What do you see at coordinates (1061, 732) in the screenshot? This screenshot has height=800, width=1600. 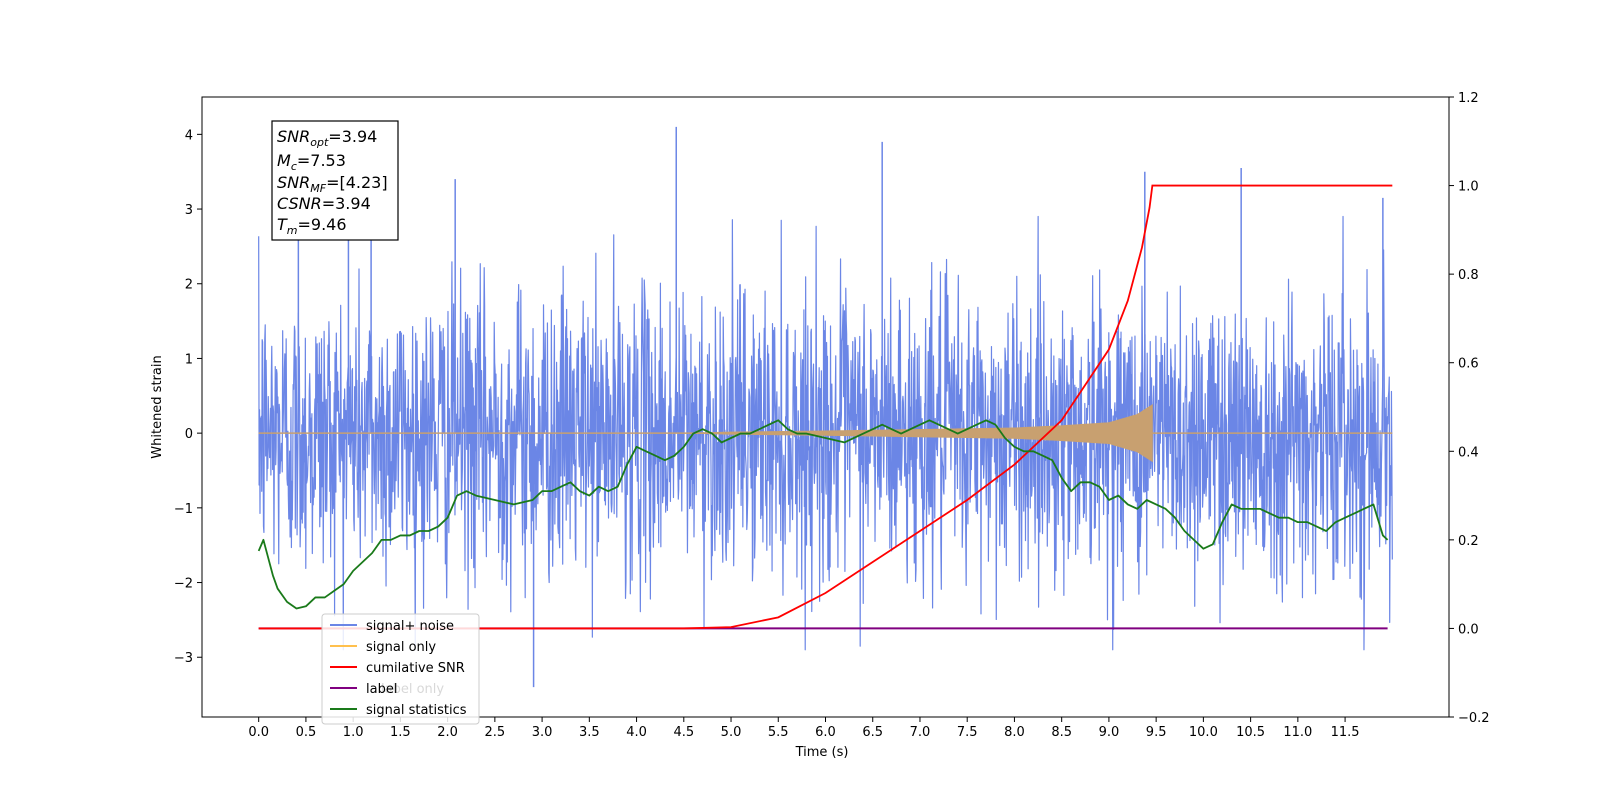 I see `x-tick-label: 8.5` at bounding box center [1061, 732].